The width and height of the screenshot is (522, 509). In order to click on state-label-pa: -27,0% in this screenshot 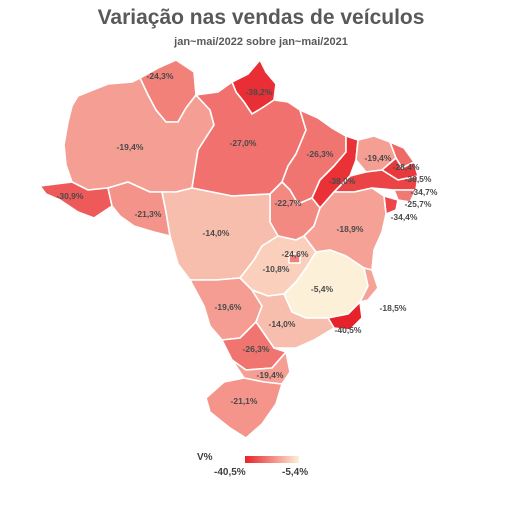, I will do `click(243, 143)`.